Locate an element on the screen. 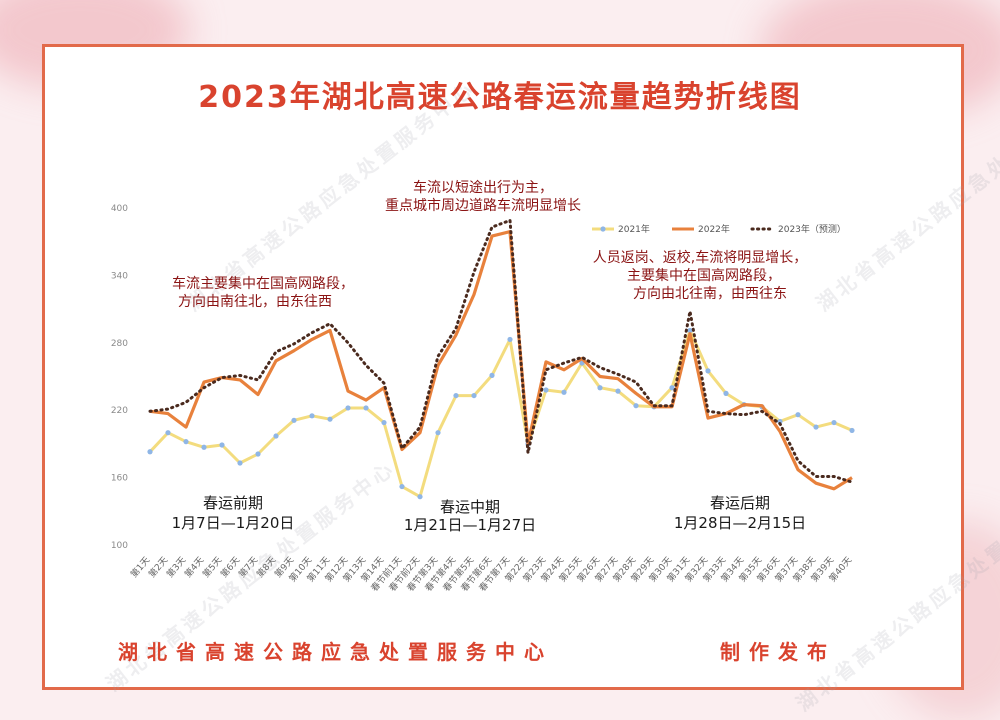 This screenshot has height=720, width=1000. legend: 2021年 2022年 2023年（预测） is located at coordinates (719, 229).